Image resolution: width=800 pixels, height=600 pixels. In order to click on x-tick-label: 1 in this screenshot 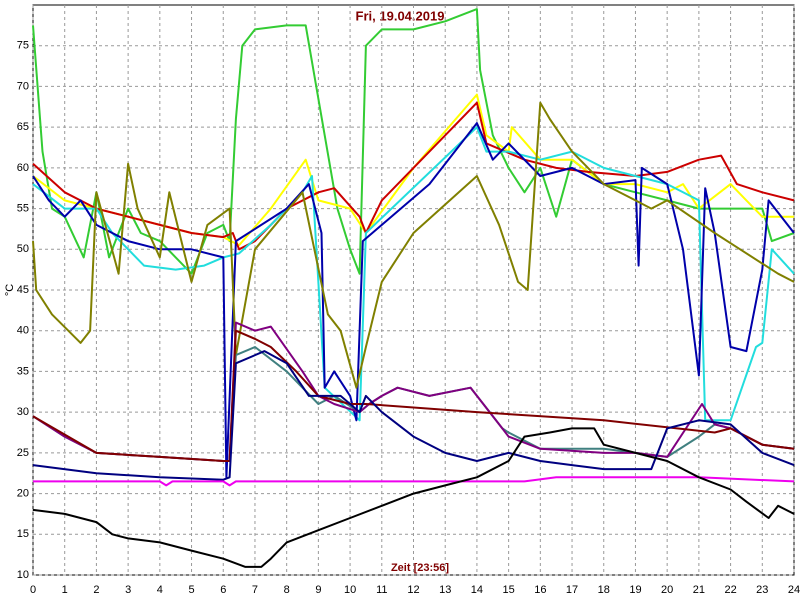, I will do `click(65, 590)`.